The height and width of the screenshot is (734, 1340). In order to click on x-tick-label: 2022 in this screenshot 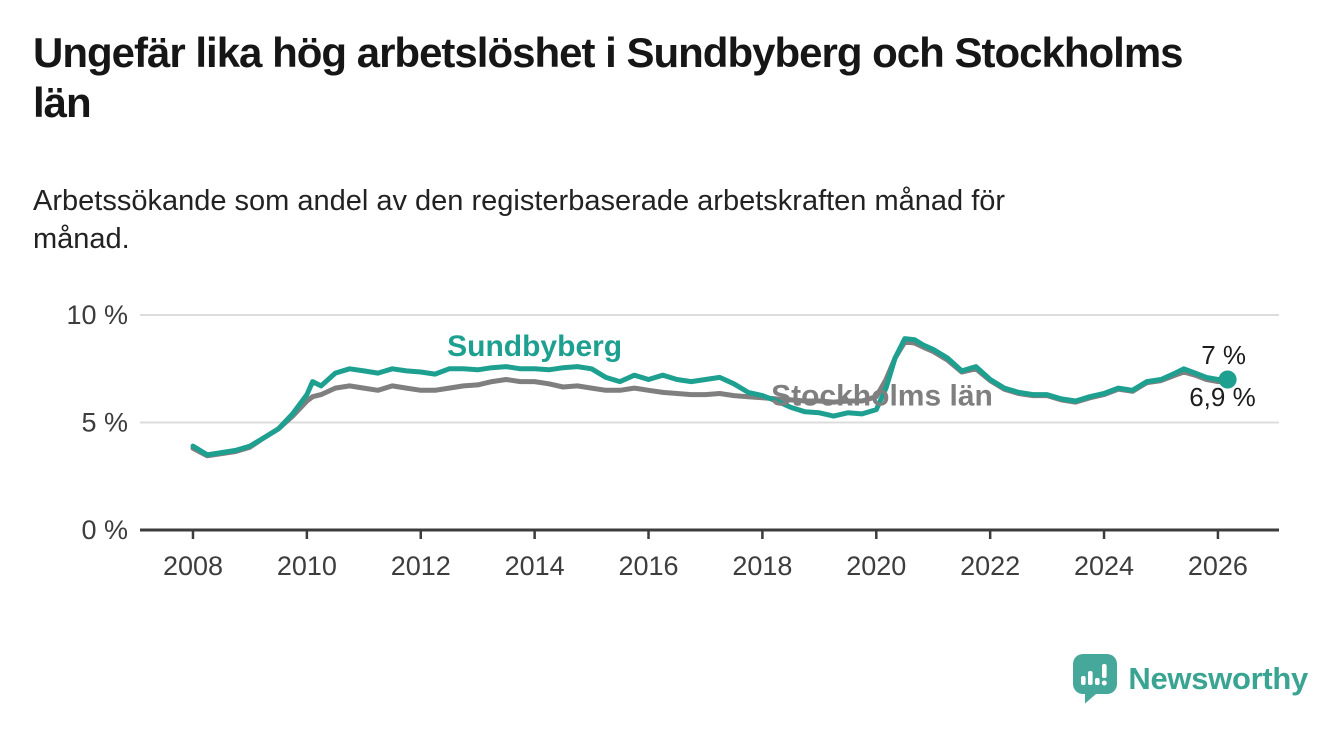, I will do `click(990, 566)`.